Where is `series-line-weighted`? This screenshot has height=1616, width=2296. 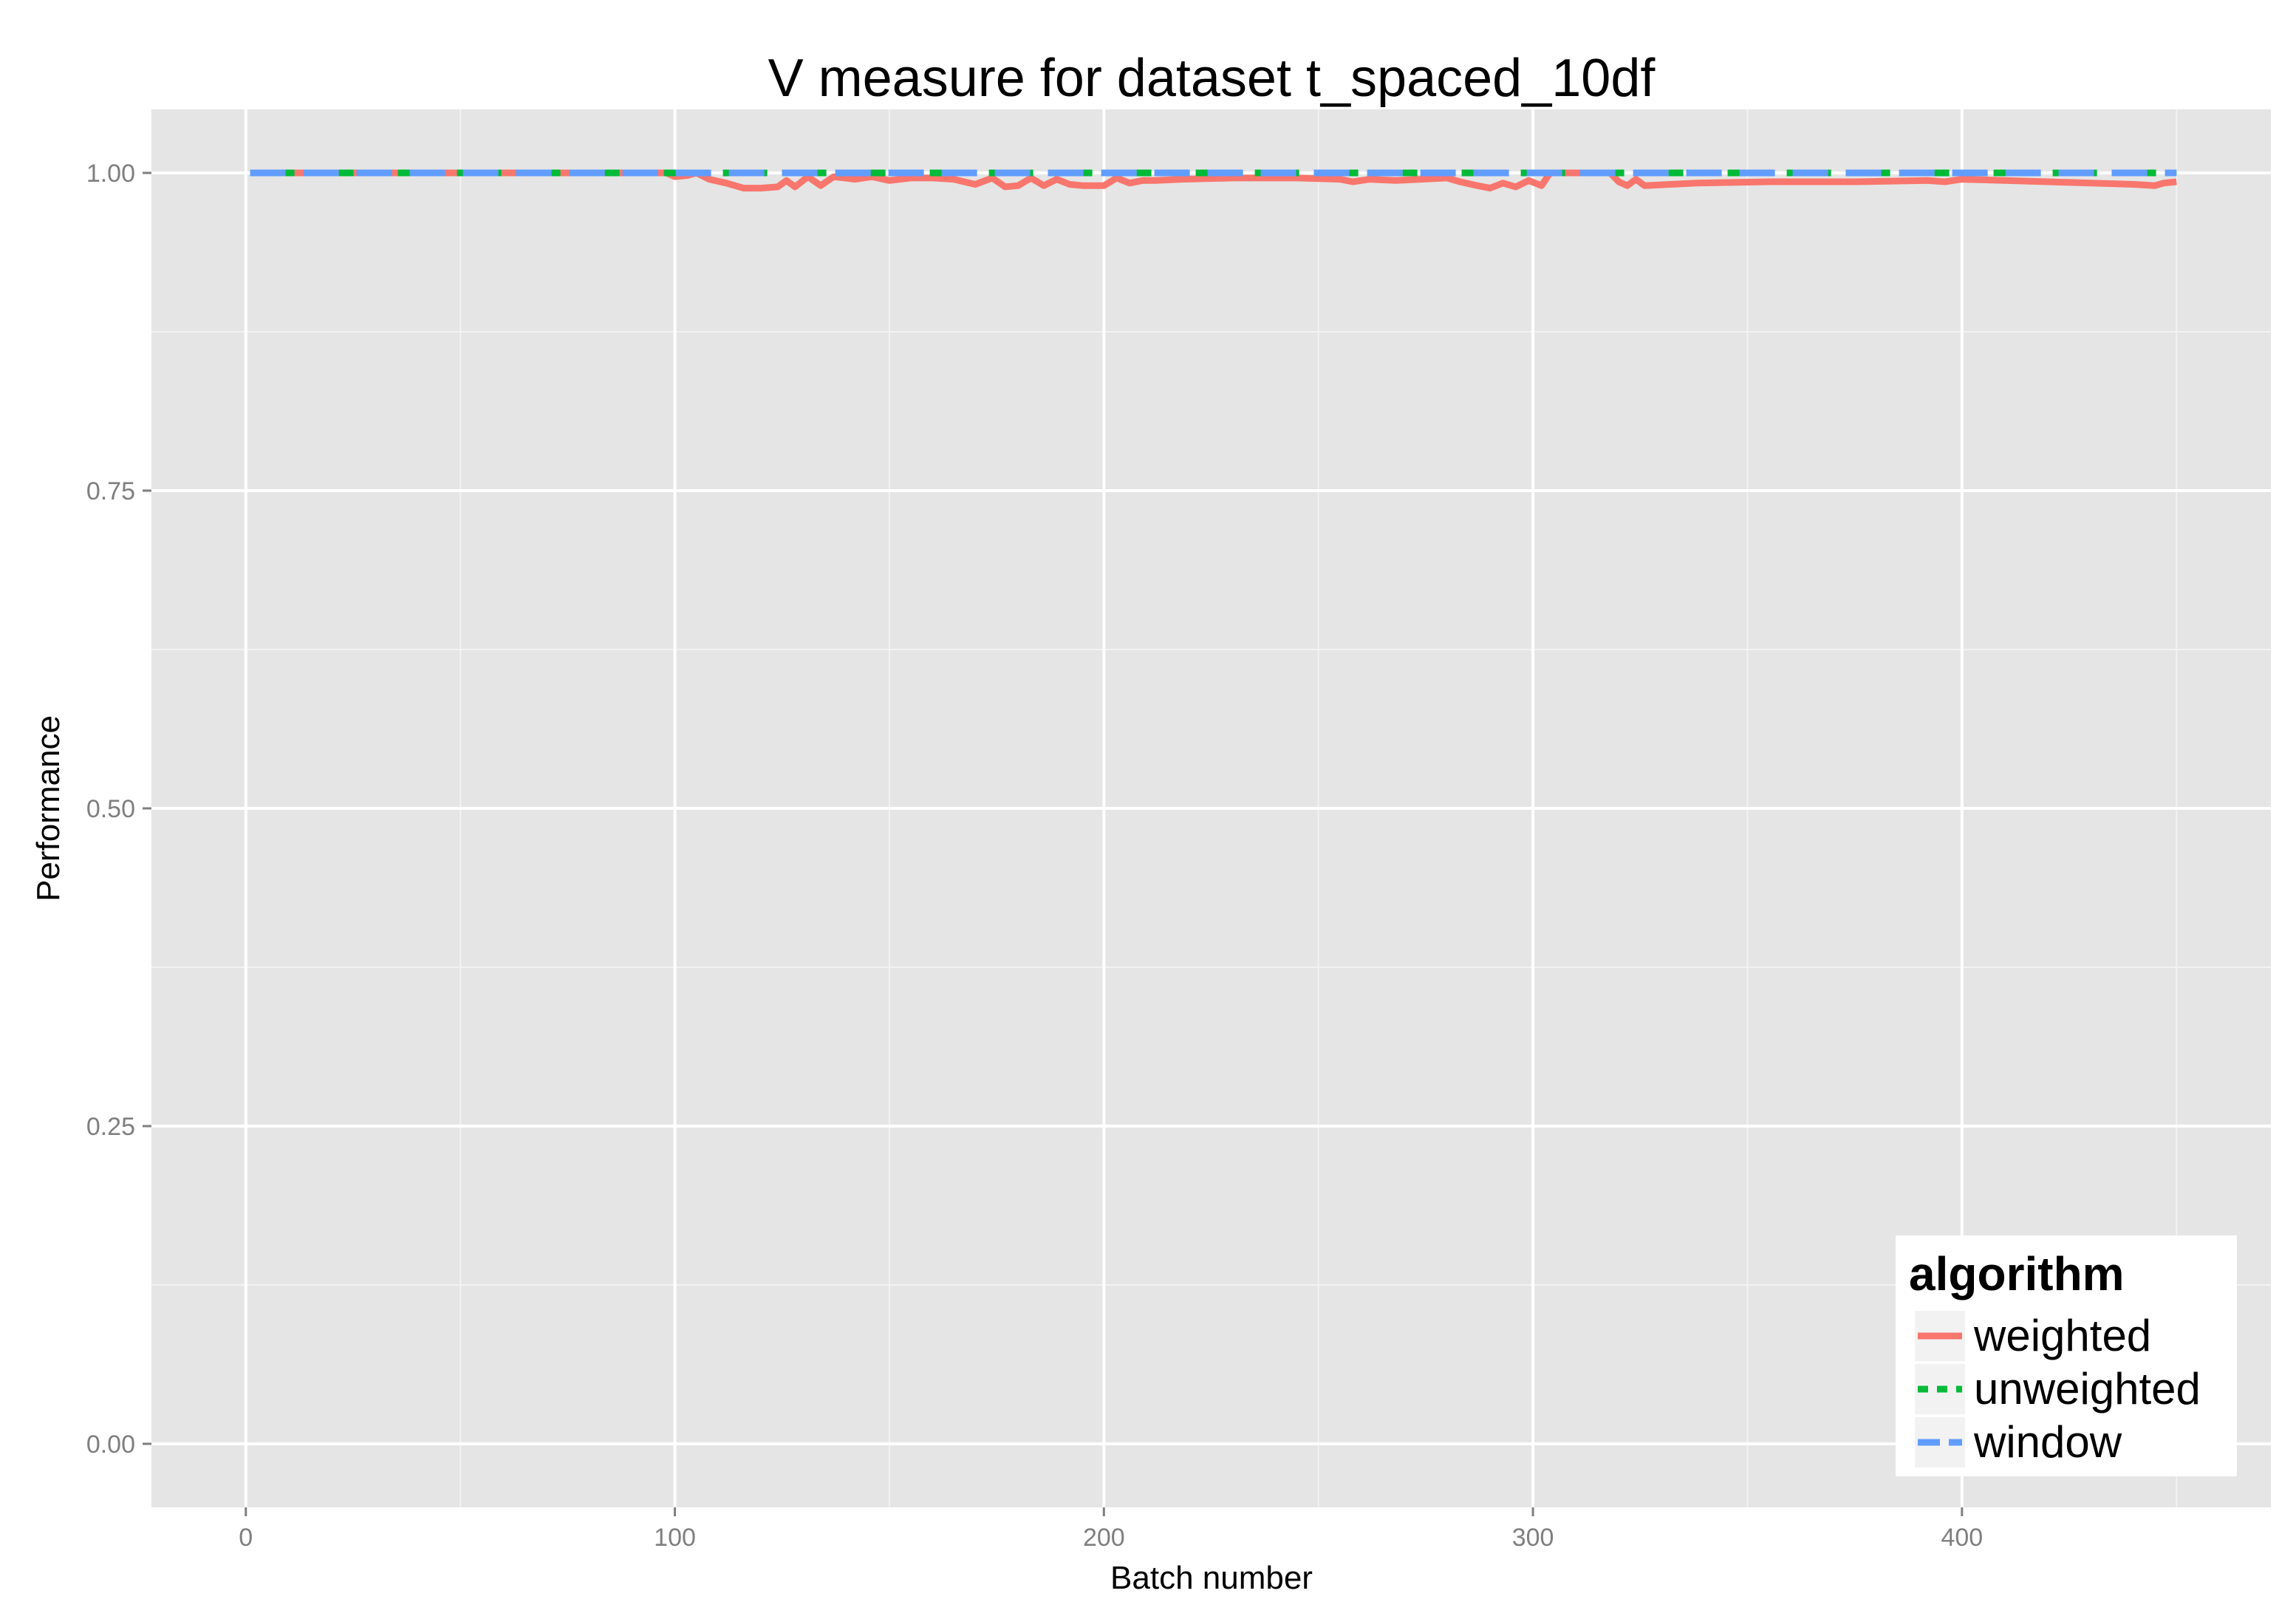 series-line-weighted is located at coordinates (1213, 180).